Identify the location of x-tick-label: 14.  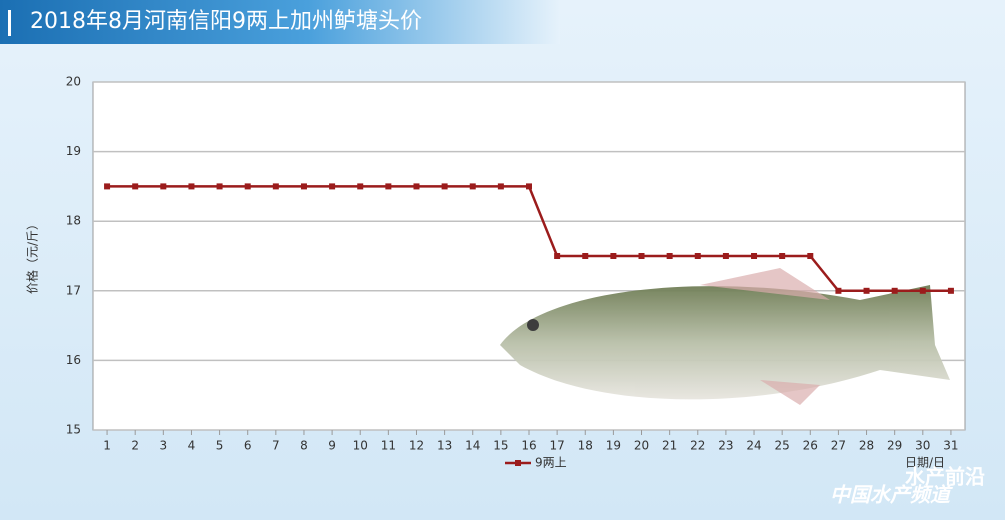
(472, 446).